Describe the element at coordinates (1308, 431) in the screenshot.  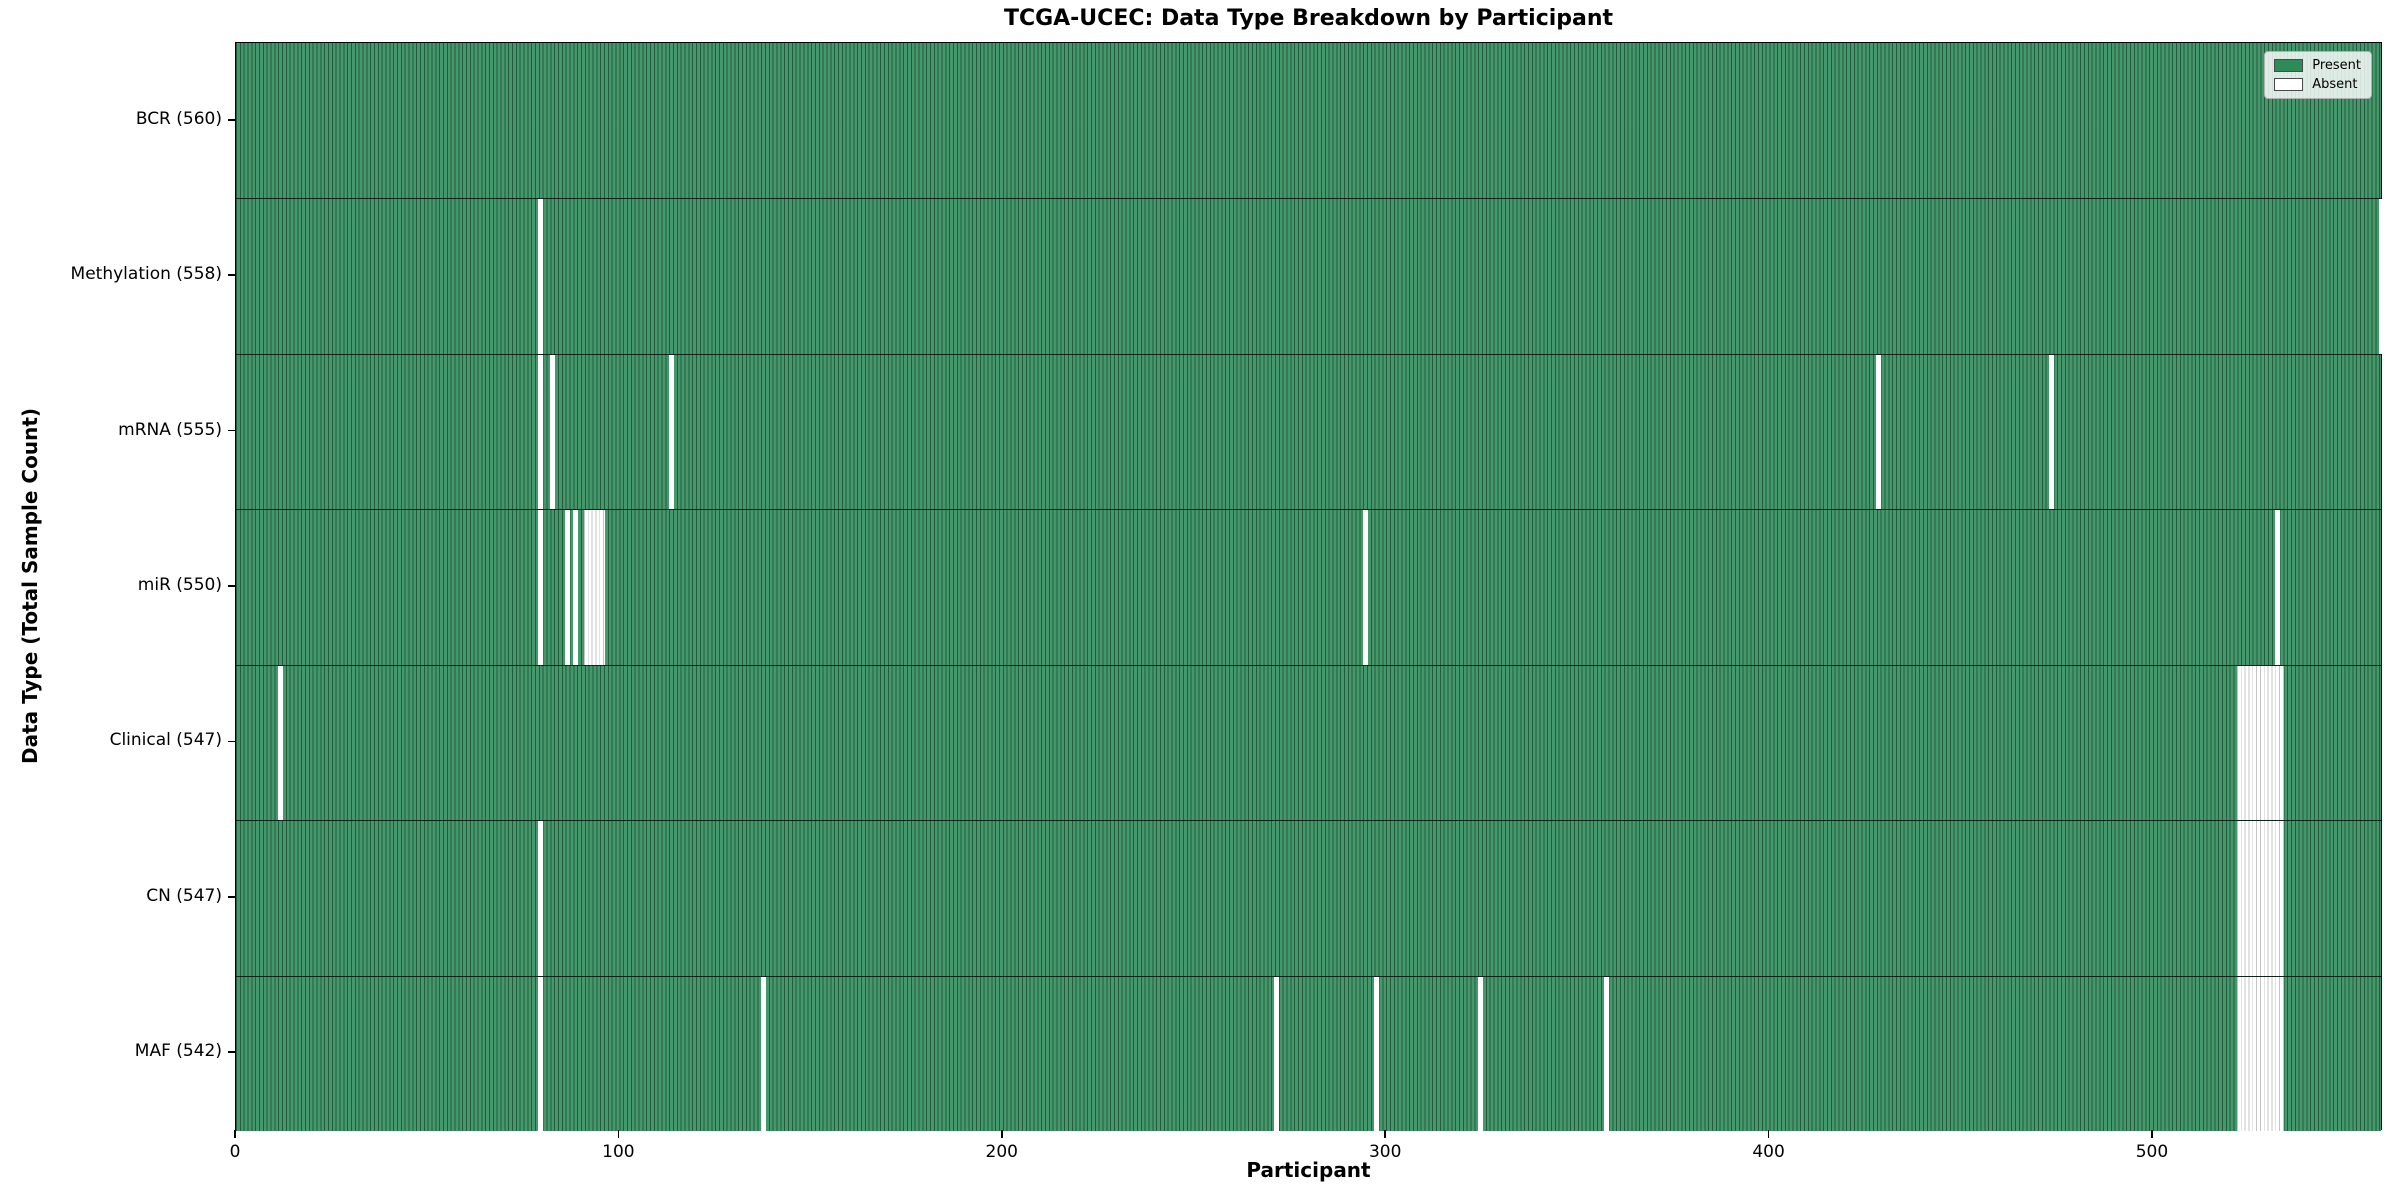
I see `datatype-row-mrna` at that location.